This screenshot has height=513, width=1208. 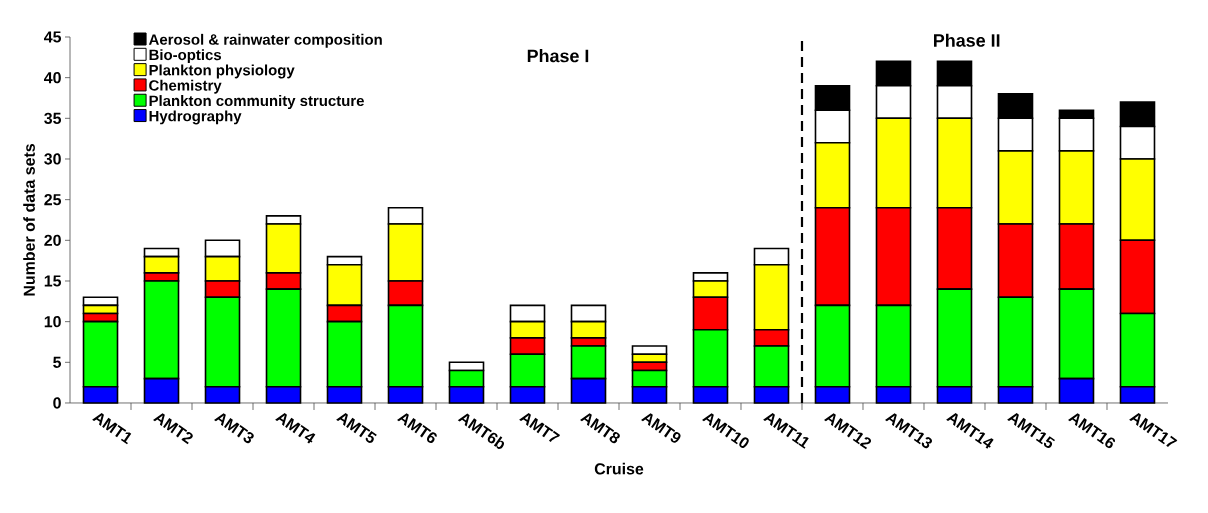 What do you see at coordinates (256, 102) in the screenshot?
I see `legend-label: Plankton community structure` at bounding box center [256, 102].